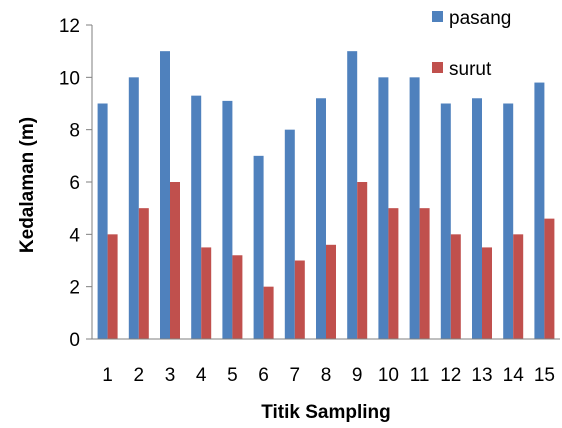 The image size is (562, 428). What do you see at coordinates (481, 375) in the screenshot?
I see `x-tick-label: 13` at bounding box center [481, 375].